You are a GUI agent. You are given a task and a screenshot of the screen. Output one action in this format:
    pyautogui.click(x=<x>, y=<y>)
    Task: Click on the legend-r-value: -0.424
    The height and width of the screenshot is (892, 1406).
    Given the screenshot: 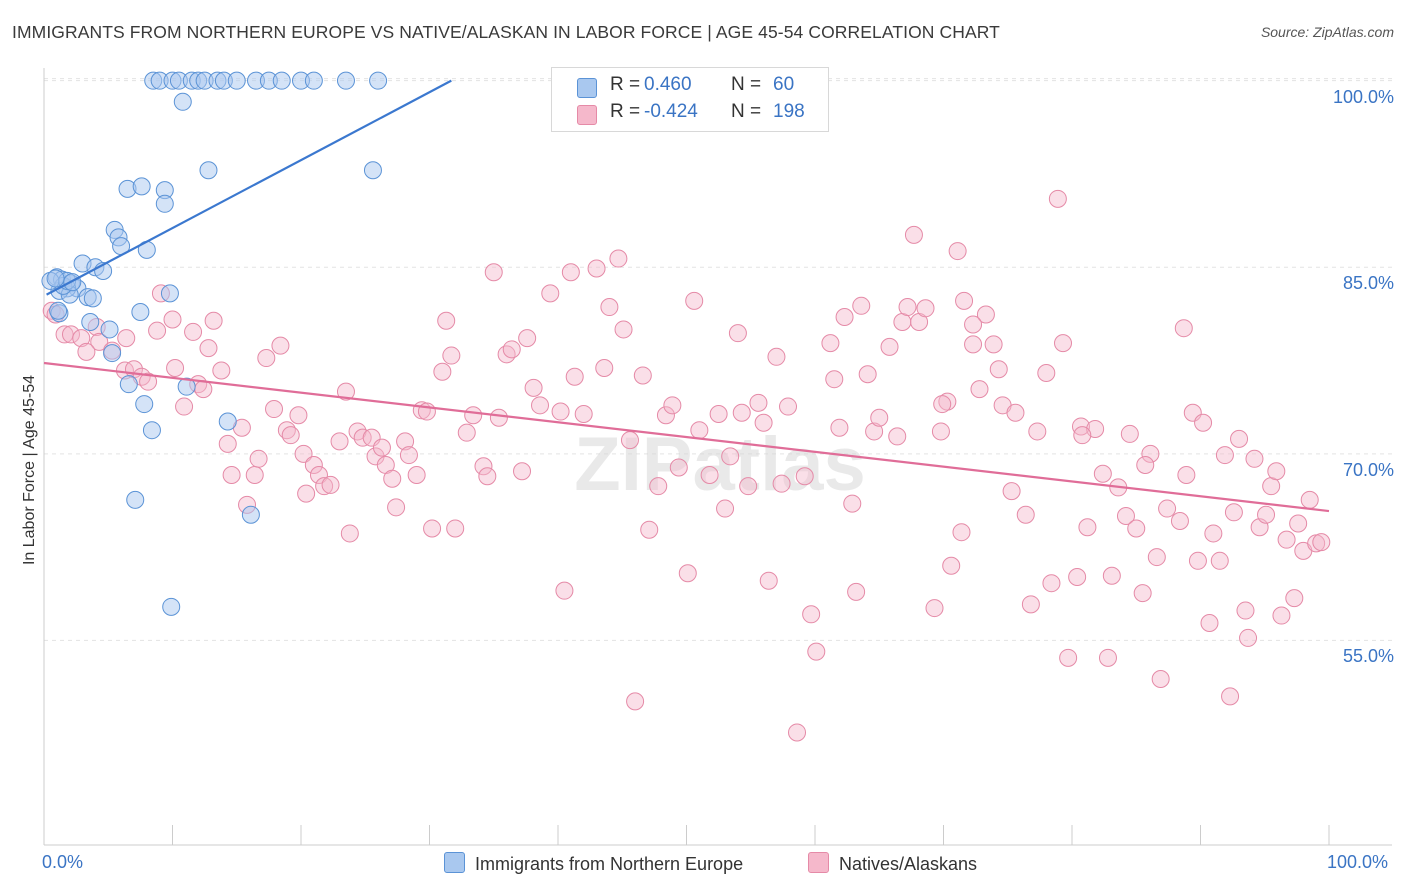 What is the action you would take?
    pyautogui.click(x=671, y=111)
    